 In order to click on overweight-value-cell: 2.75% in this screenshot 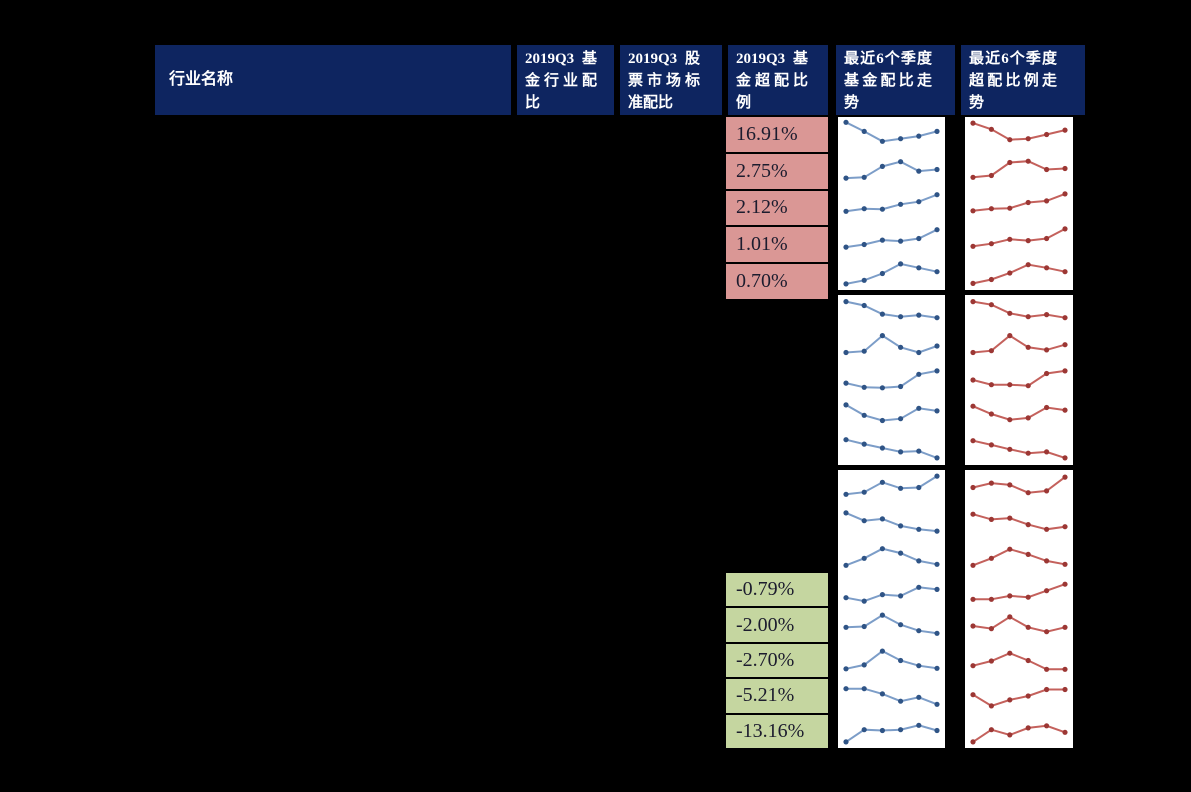, I will do `click(777, 171)`.